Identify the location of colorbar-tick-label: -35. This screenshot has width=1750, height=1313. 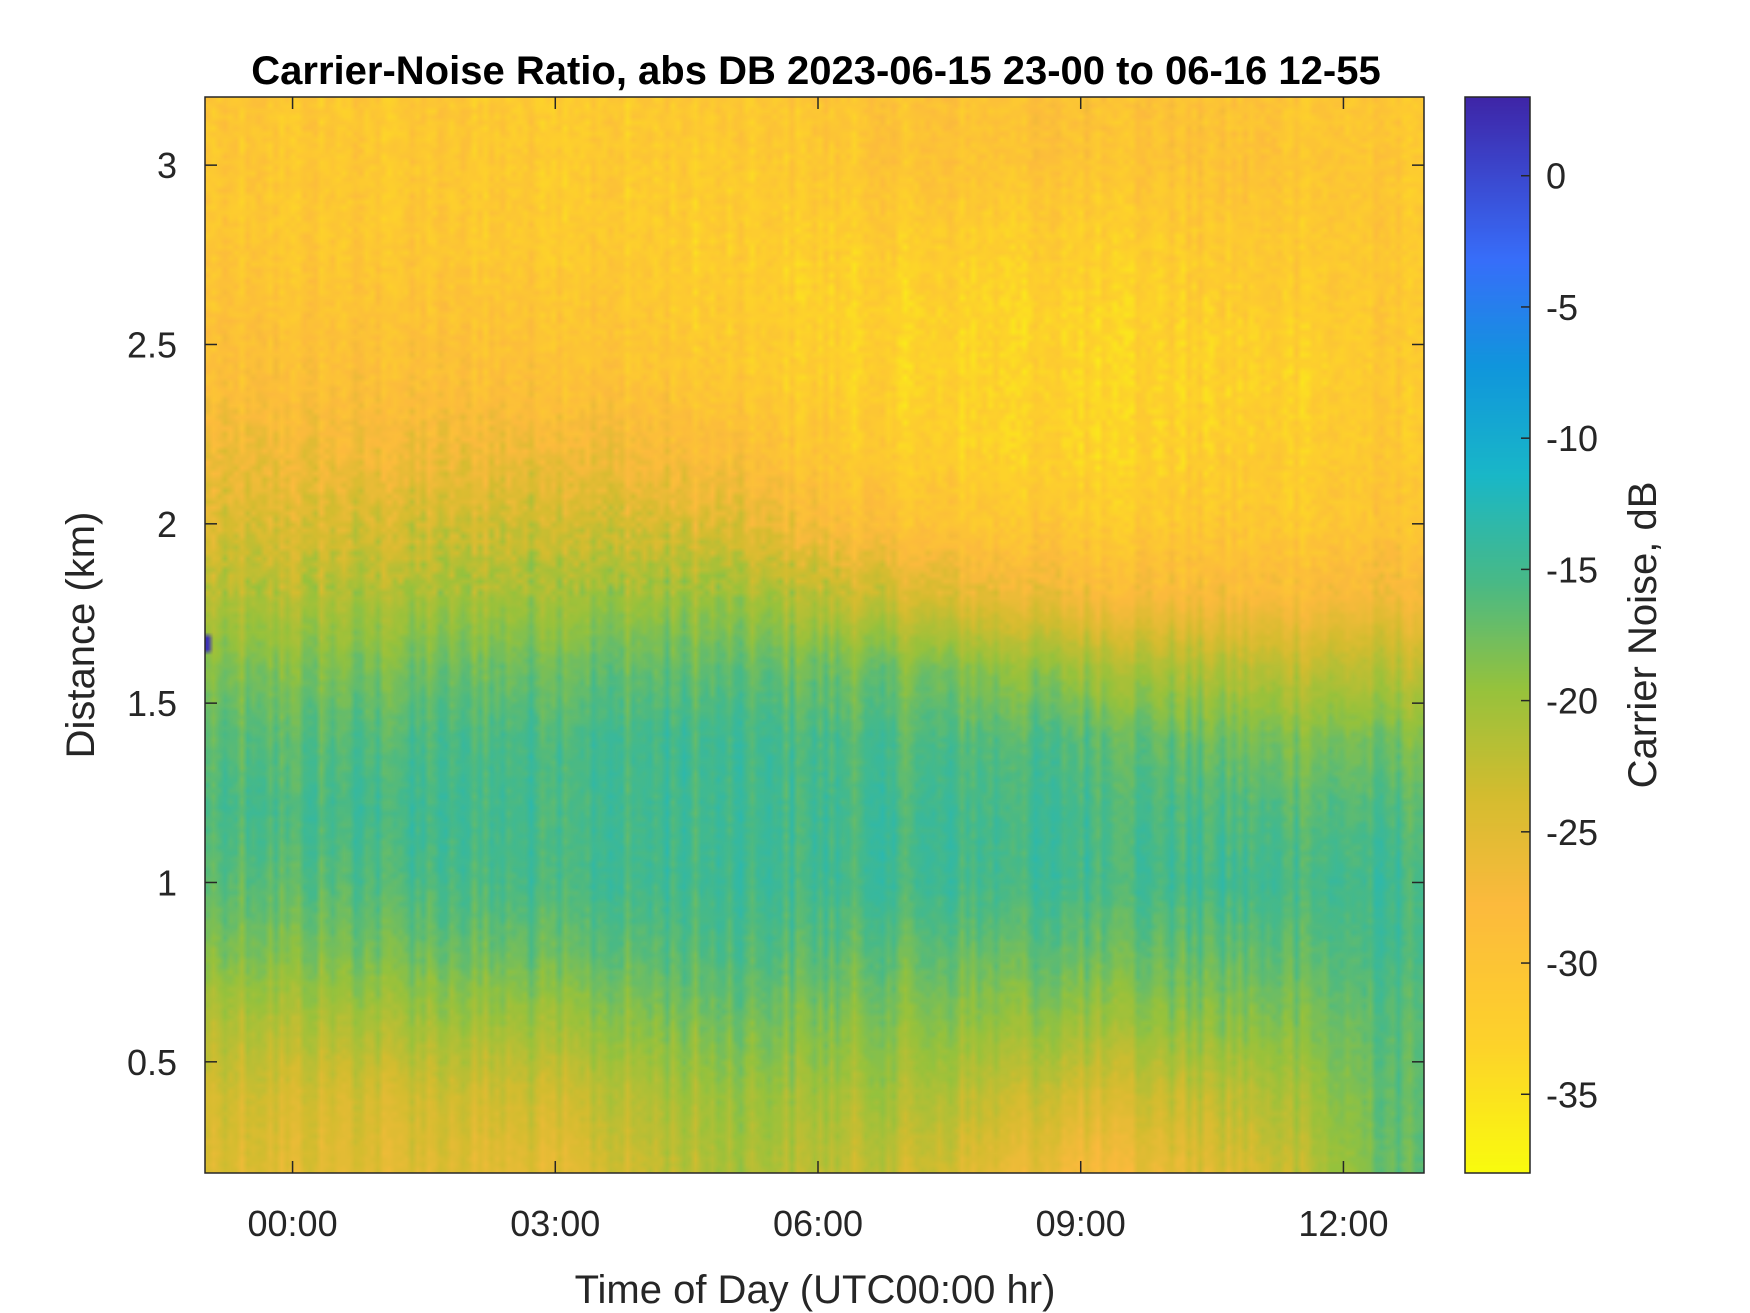
(1572, 1094).